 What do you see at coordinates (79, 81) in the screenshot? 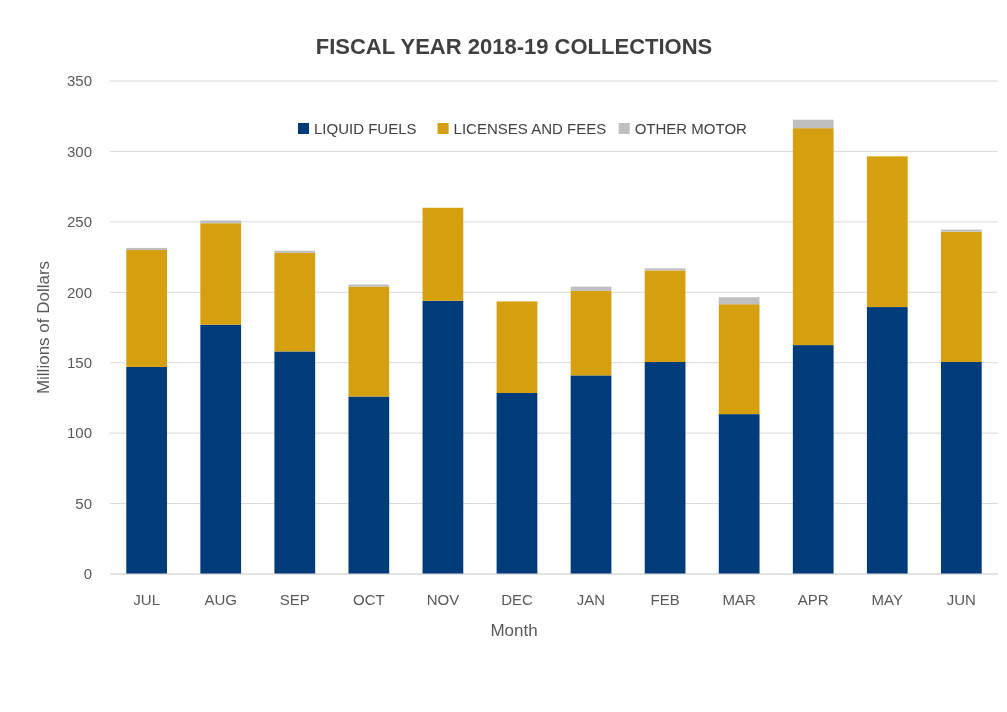
I see `y-tick-label: 350` at bounding box center [79, 81].